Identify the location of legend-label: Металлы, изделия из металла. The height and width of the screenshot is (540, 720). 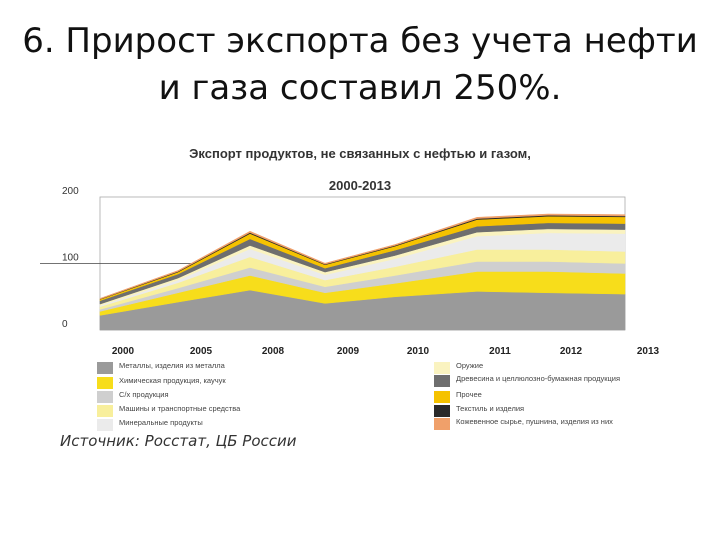
(172, 365).